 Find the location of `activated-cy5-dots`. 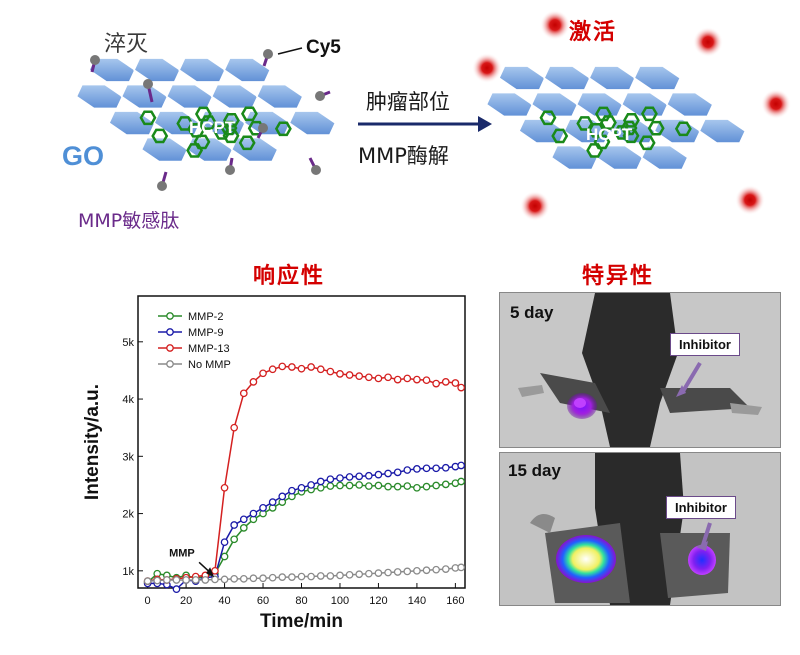

activated-cy5-dots is located at coordinates (631, 115).